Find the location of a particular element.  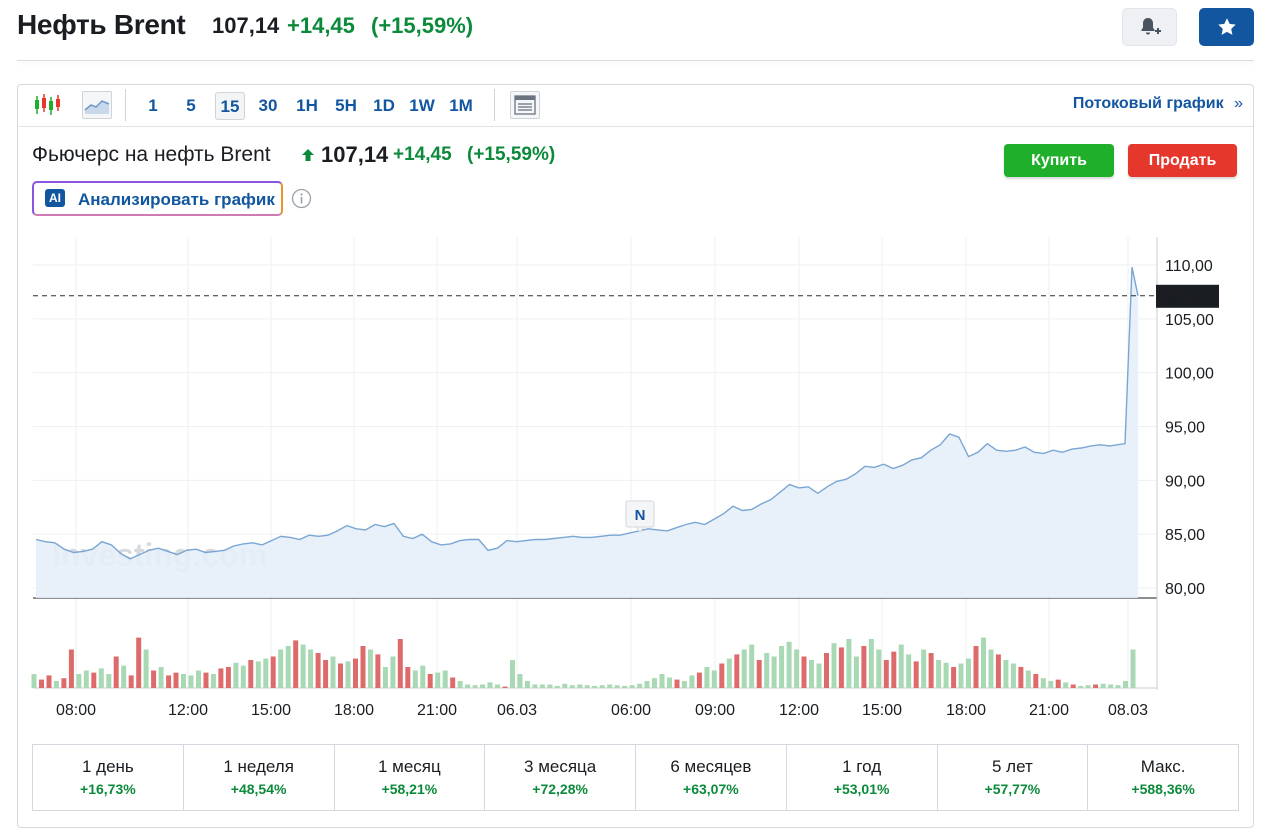

analyze-chart-button: AI Анализировать график is located at coordinates (157, 198).